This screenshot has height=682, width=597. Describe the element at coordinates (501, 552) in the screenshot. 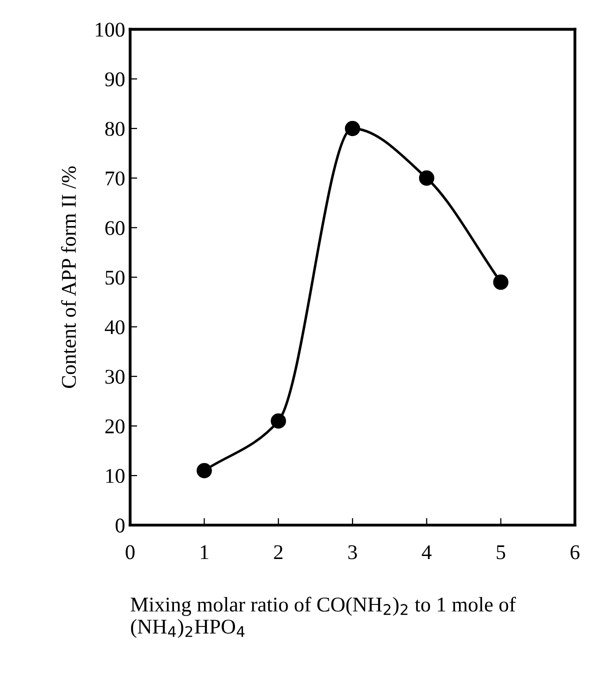

I see `x-tick-label: 5` at that location.